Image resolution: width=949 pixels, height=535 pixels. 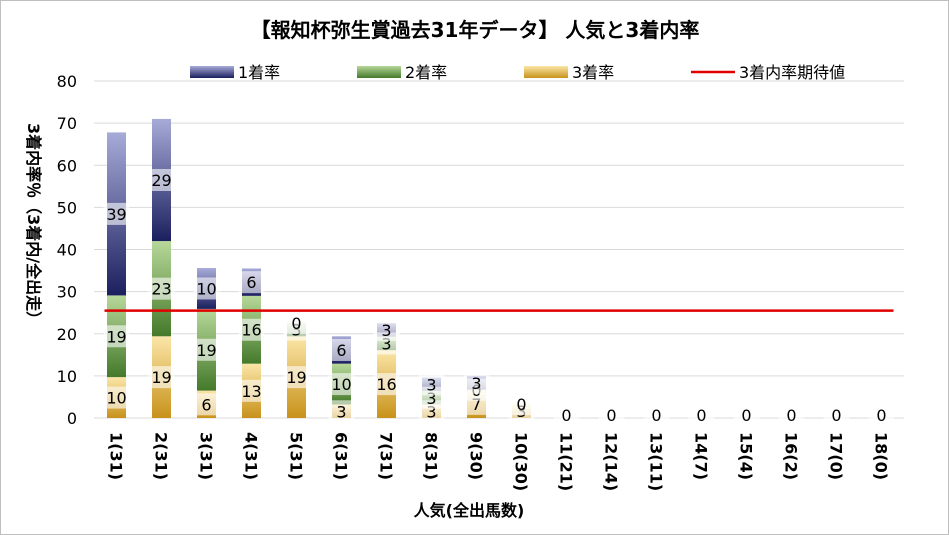 What do you see at coordinates (161, 456) in the screenshot?
I see `x-tick-label: 2(31)` at bounding box center [161, 456].